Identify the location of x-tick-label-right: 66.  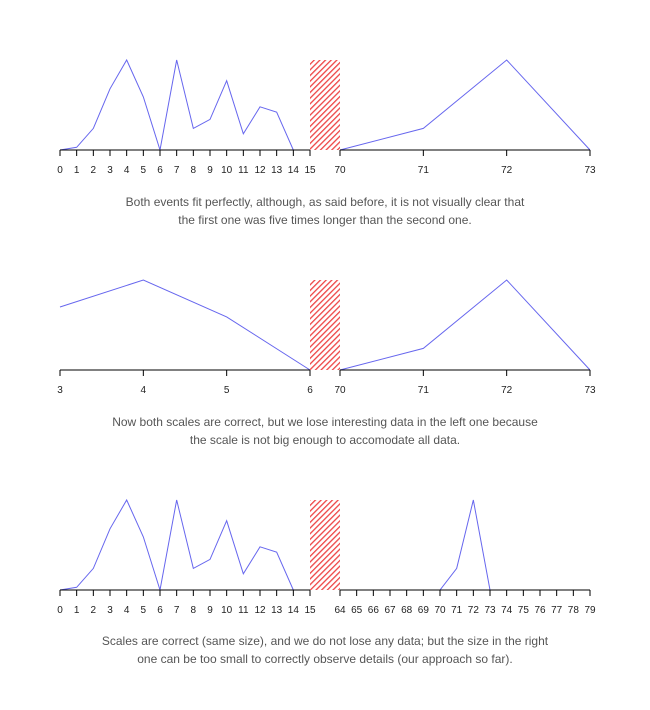
(374, 610).